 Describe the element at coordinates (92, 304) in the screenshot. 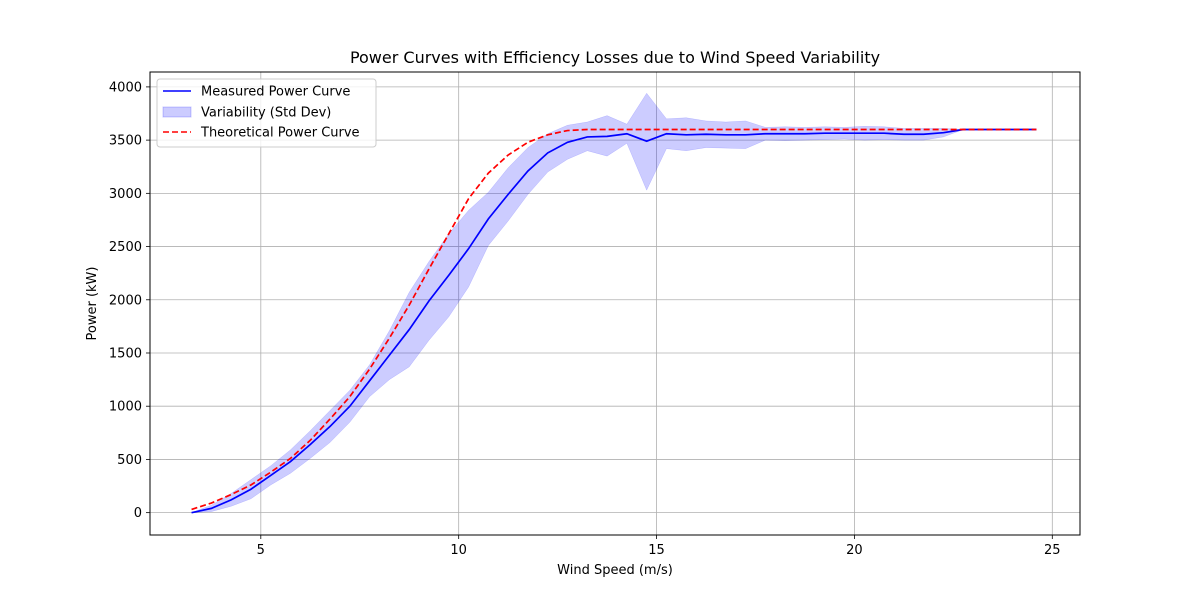

I see `y-axis-label: Power (kW)` at that location.